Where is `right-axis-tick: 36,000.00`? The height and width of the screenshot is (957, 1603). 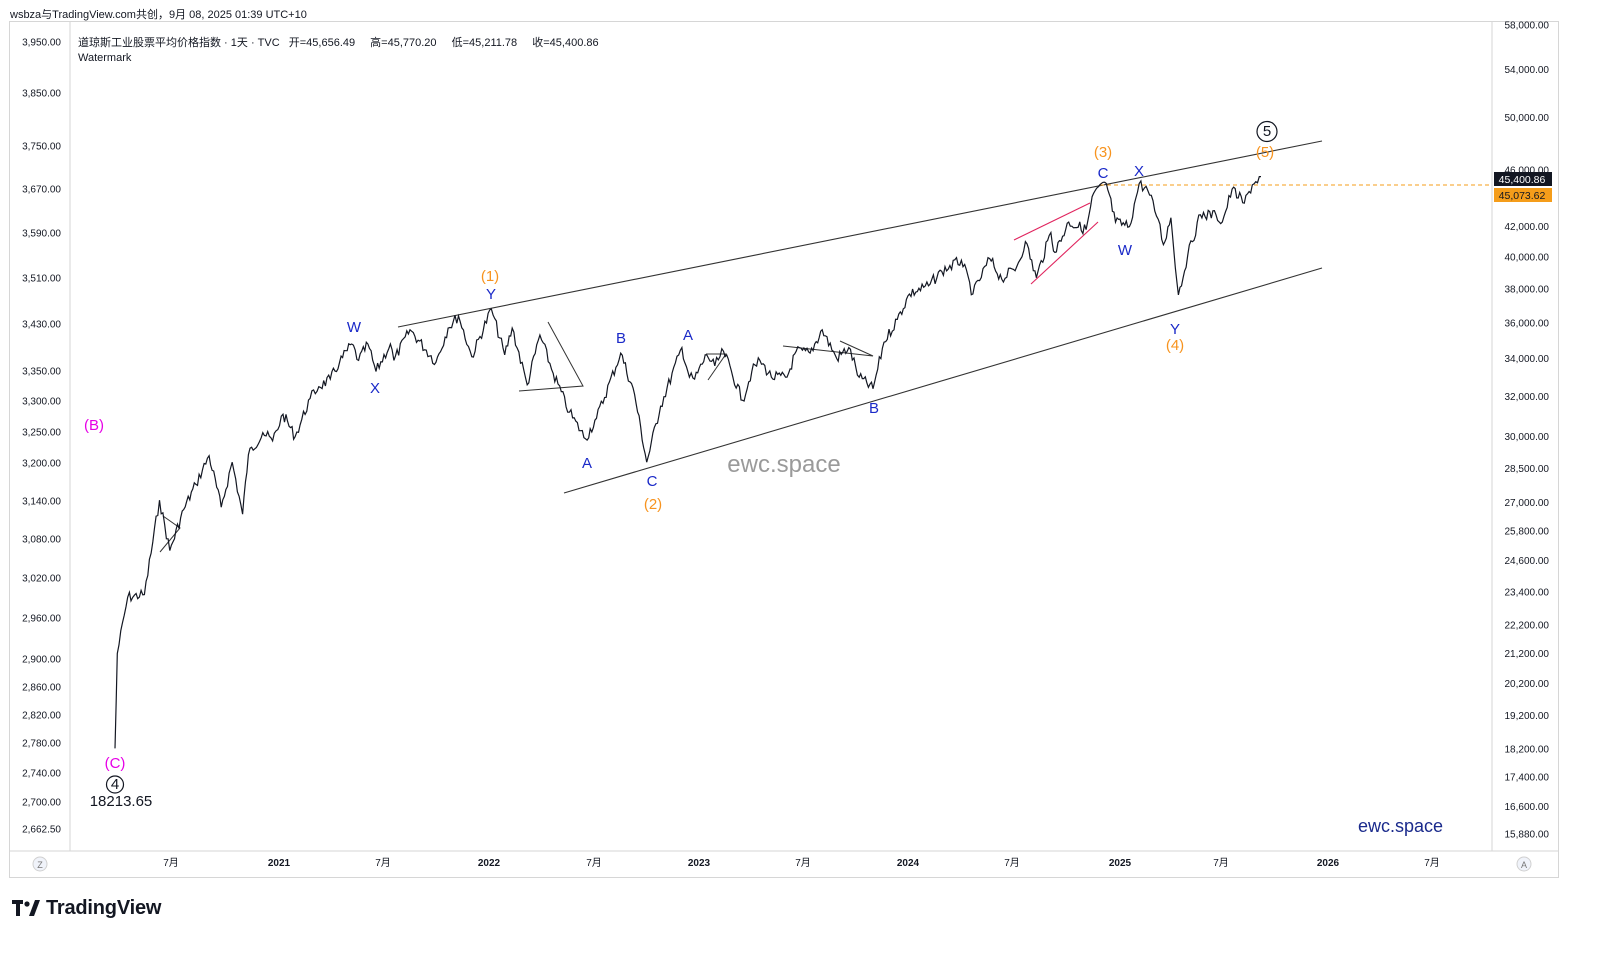
right-axis-tick: 36,000.00 is located at coordinates (1527, 323).